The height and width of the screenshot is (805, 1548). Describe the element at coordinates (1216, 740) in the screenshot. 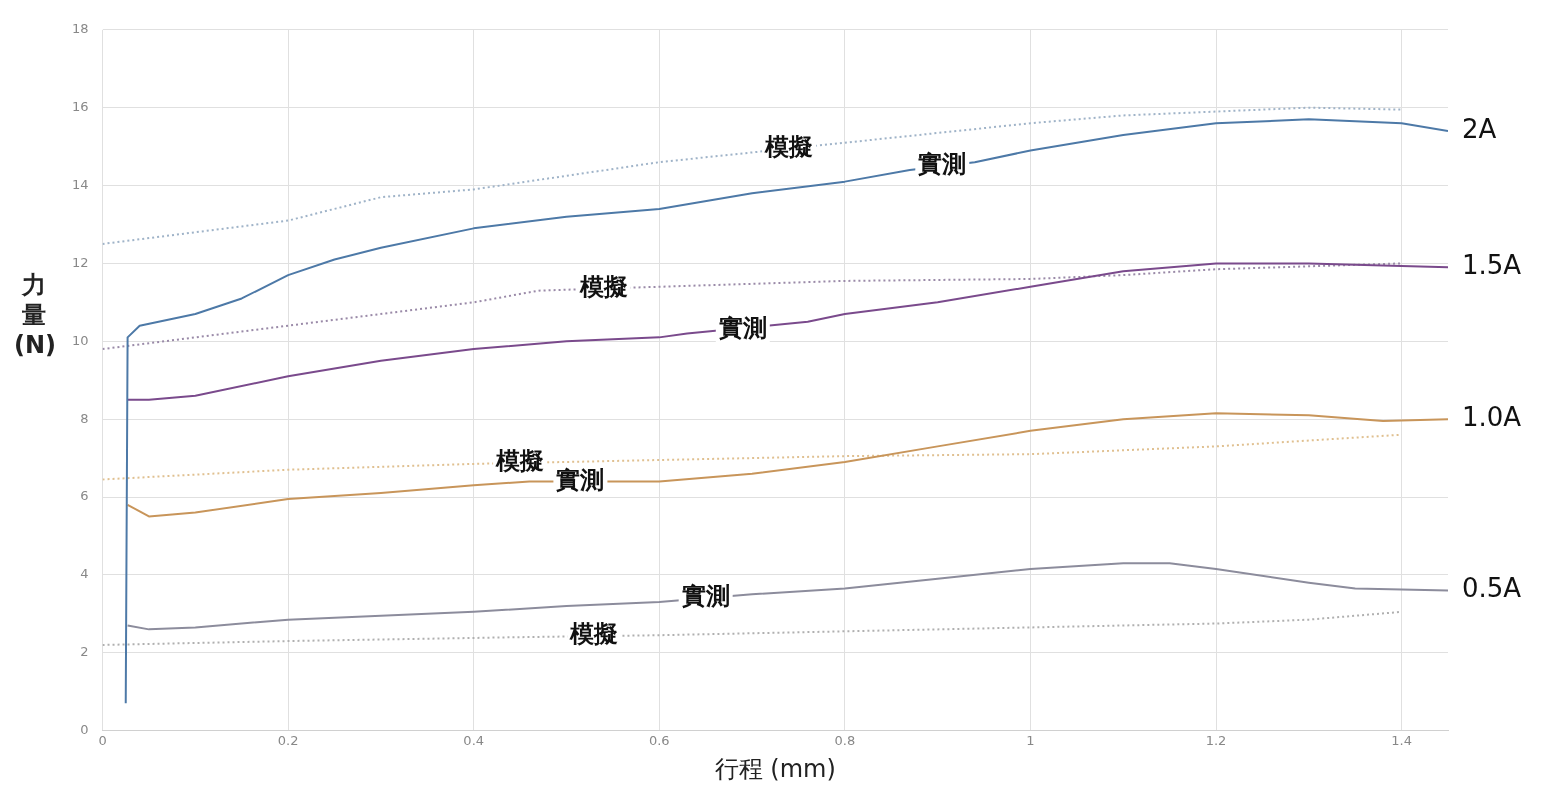

I see `x-tick-label: 1.2` at that location.